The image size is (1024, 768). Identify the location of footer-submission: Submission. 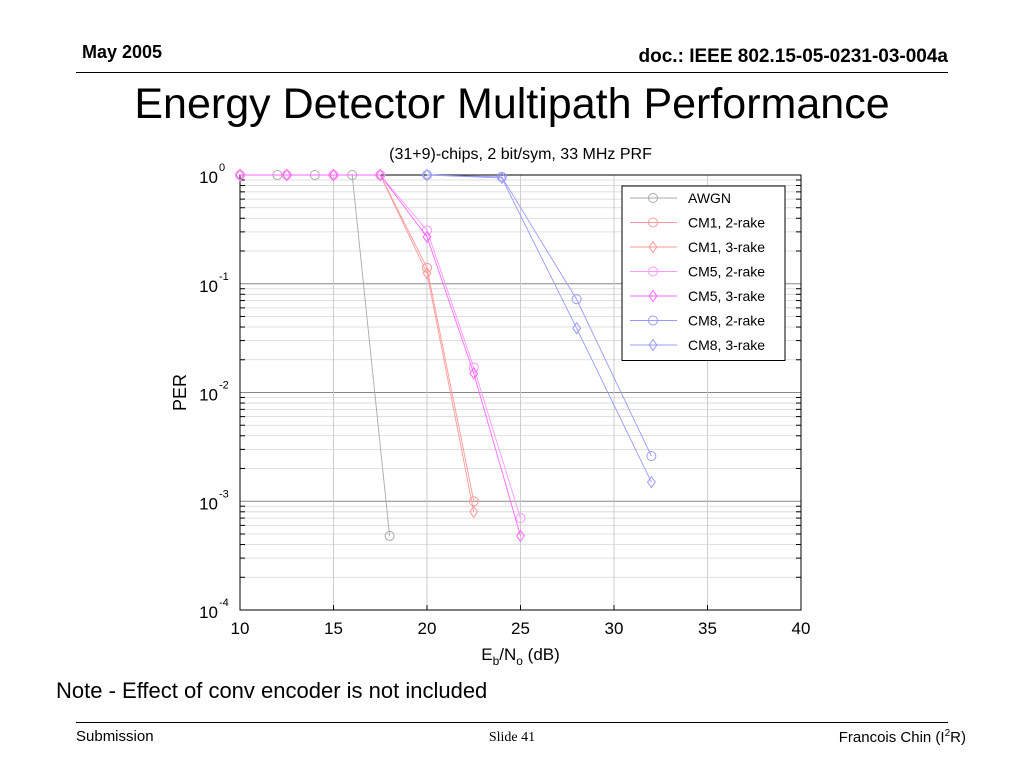
(115, 736).